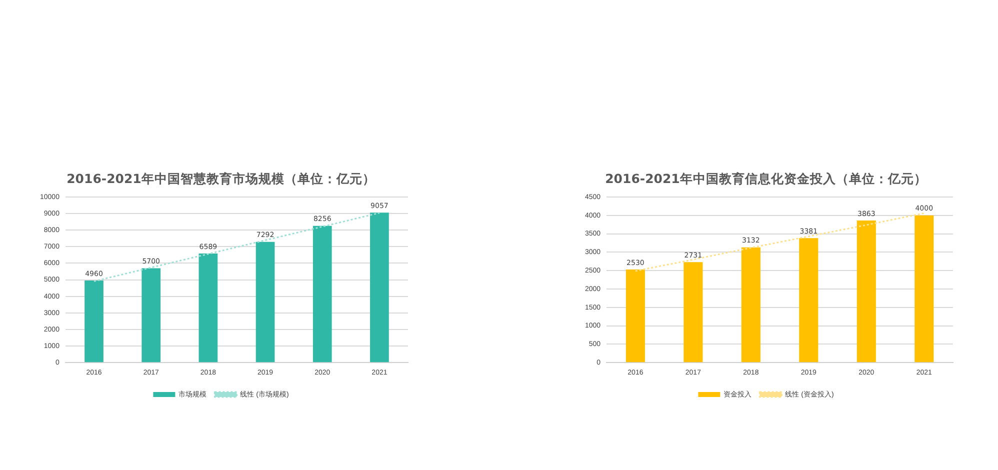 The width and height of the screenshot is (998, 470). I want to click on chart-title: 2016-2021年中国教育信息化资金投入（单位：亿元）, so click(766, 178).